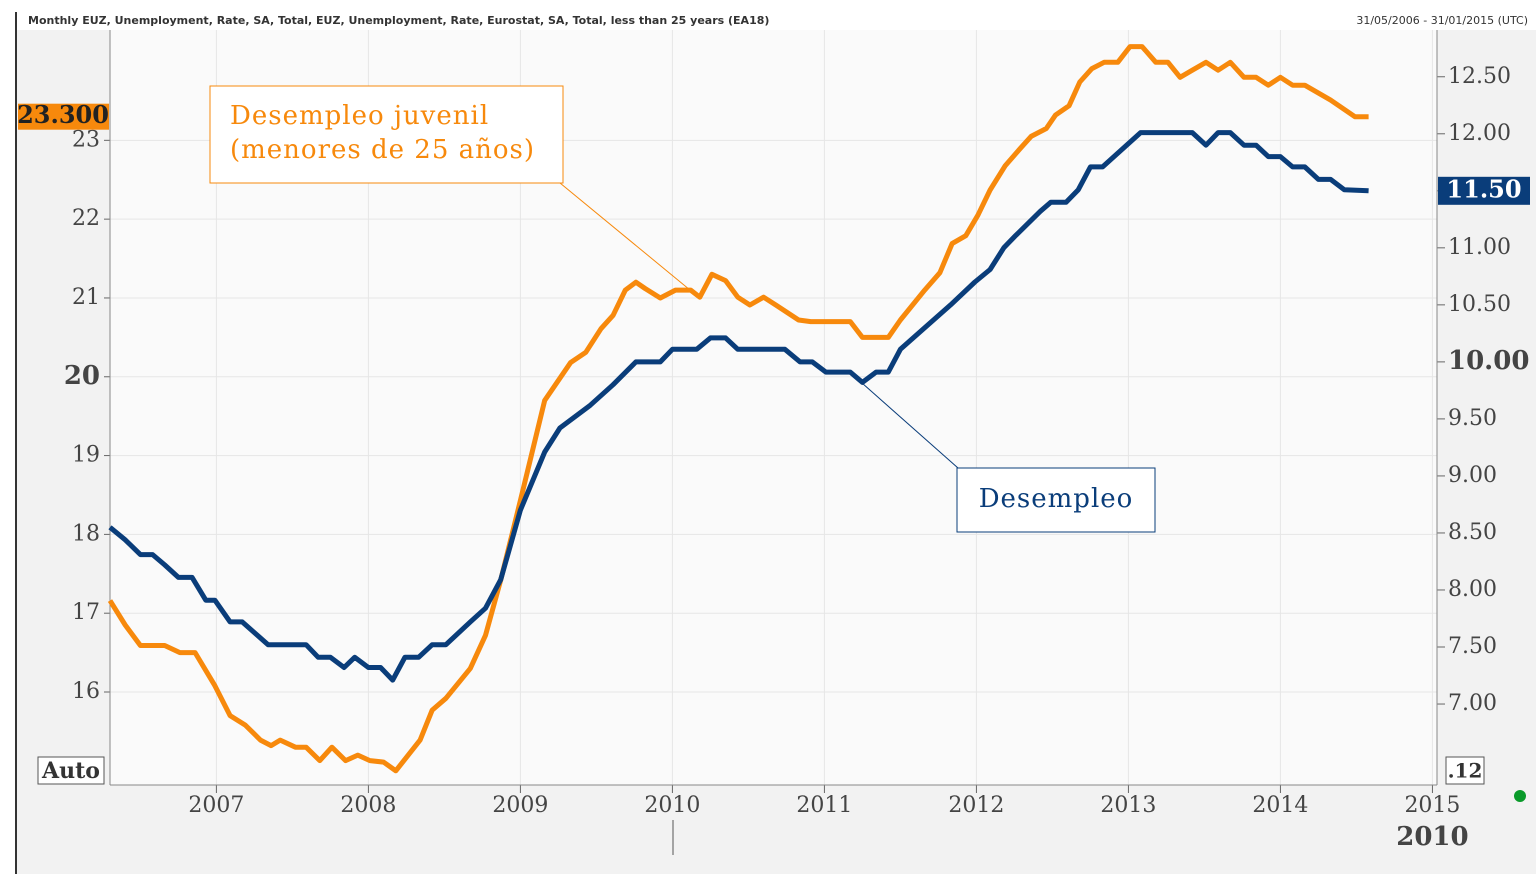 Image resolution: width=1538 pixels, height=880 pixels. What do you see at coordinates (1432, 837) in the screenshot?
I see `decade-label: 2010` at bounding box center [1432, 837].